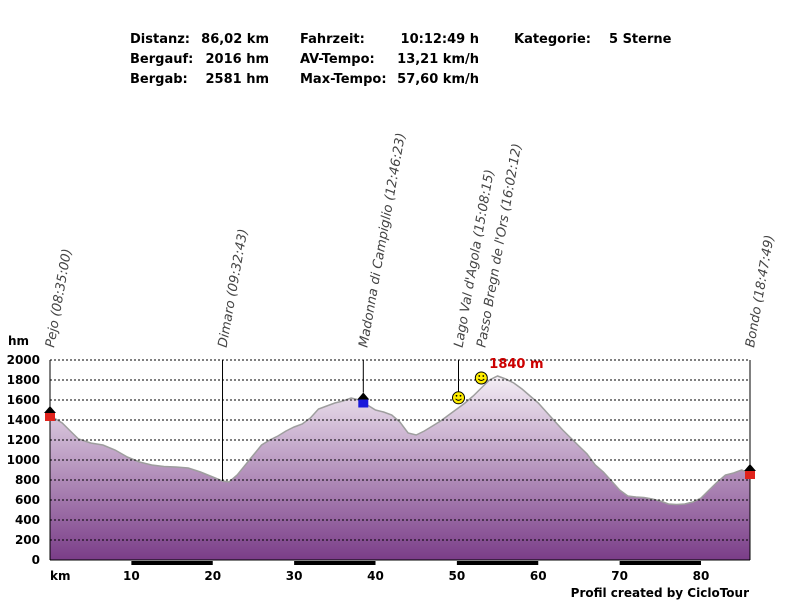 The image size is (800, 600). I want to click on distance-label: Distanz:, so click(160, 39).